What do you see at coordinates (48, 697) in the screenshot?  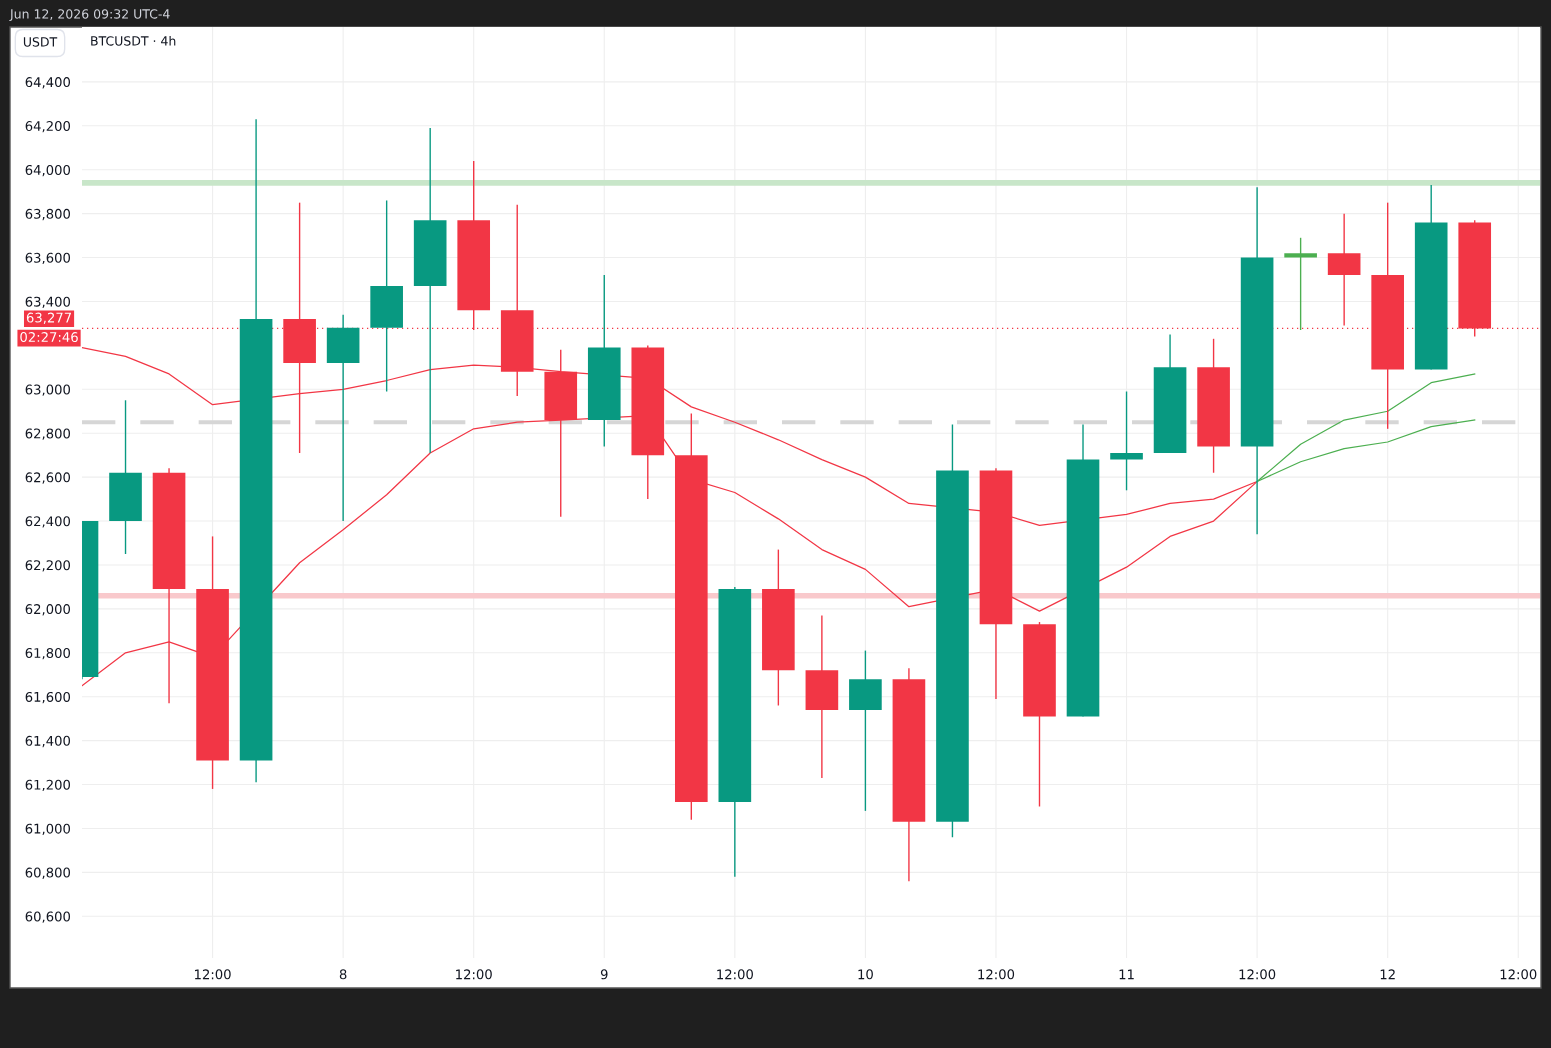 I see `y-tick-label: 61,600` at bounding box center [48, 697].